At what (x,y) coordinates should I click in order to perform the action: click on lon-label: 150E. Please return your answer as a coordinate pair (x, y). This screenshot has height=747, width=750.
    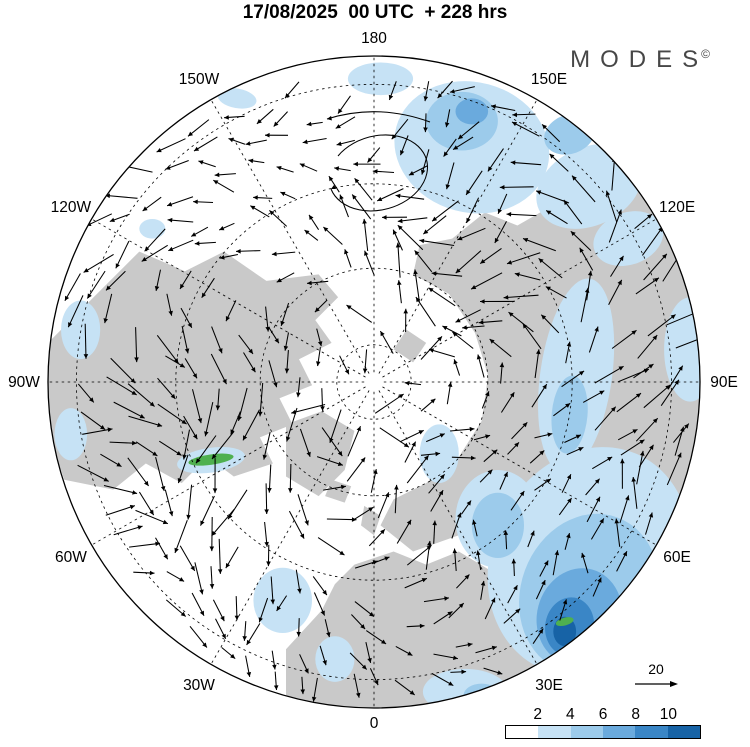
    Looking at the image, I should click on (549, 79).